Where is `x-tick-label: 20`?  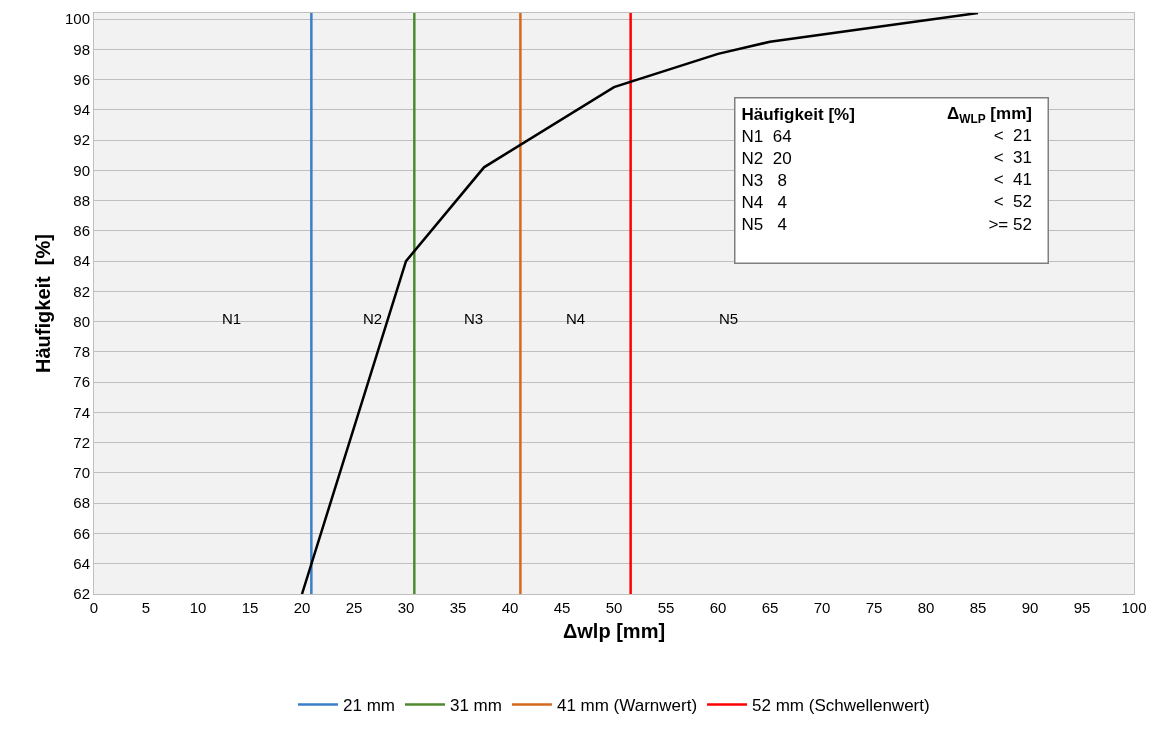
x-tick-label: 20 is located at coordinates (302, 607).